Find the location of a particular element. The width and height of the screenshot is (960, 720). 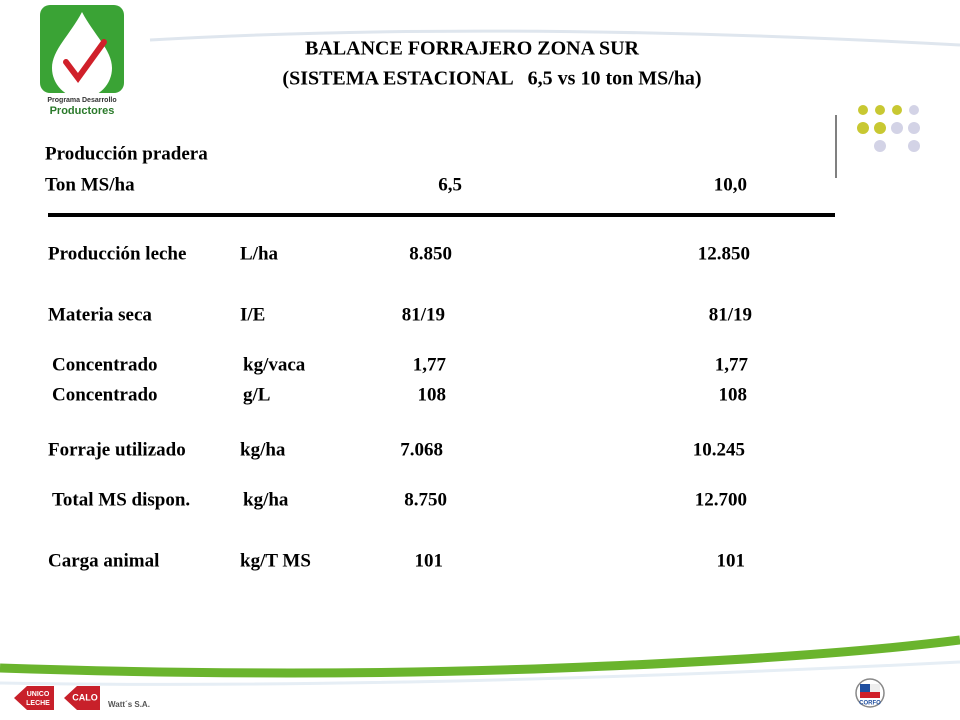

sponsor-text: LECHE is located at coordinates (38, 703).